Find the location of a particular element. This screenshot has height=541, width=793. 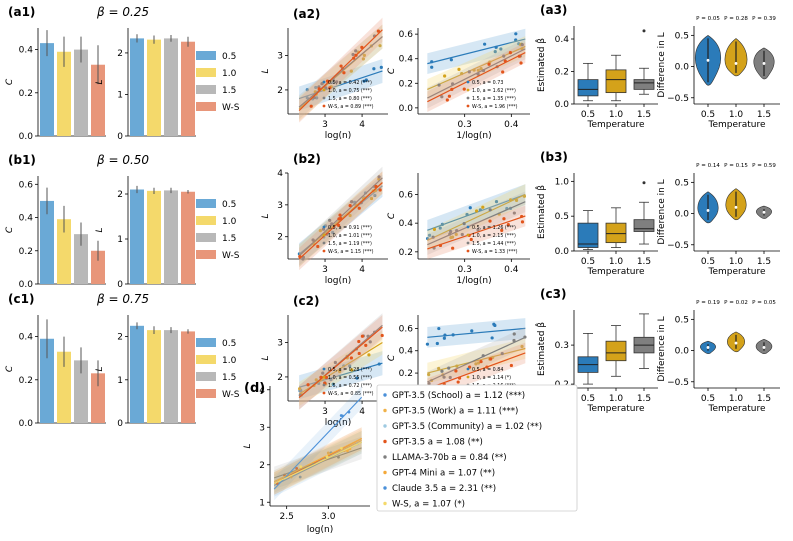

beta-label: β = 0.75 is located at coordinates (122, 299).